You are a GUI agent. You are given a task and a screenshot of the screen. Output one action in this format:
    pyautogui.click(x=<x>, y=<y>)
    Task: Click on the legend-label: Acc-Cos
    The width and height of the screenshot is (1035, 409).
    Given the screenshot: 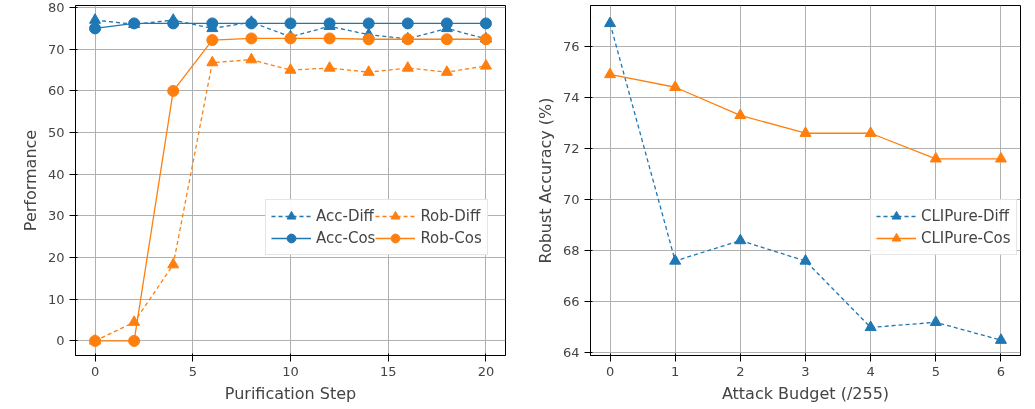 What is the action you would take?
    pyautogui.click(x=346, y=238)
    